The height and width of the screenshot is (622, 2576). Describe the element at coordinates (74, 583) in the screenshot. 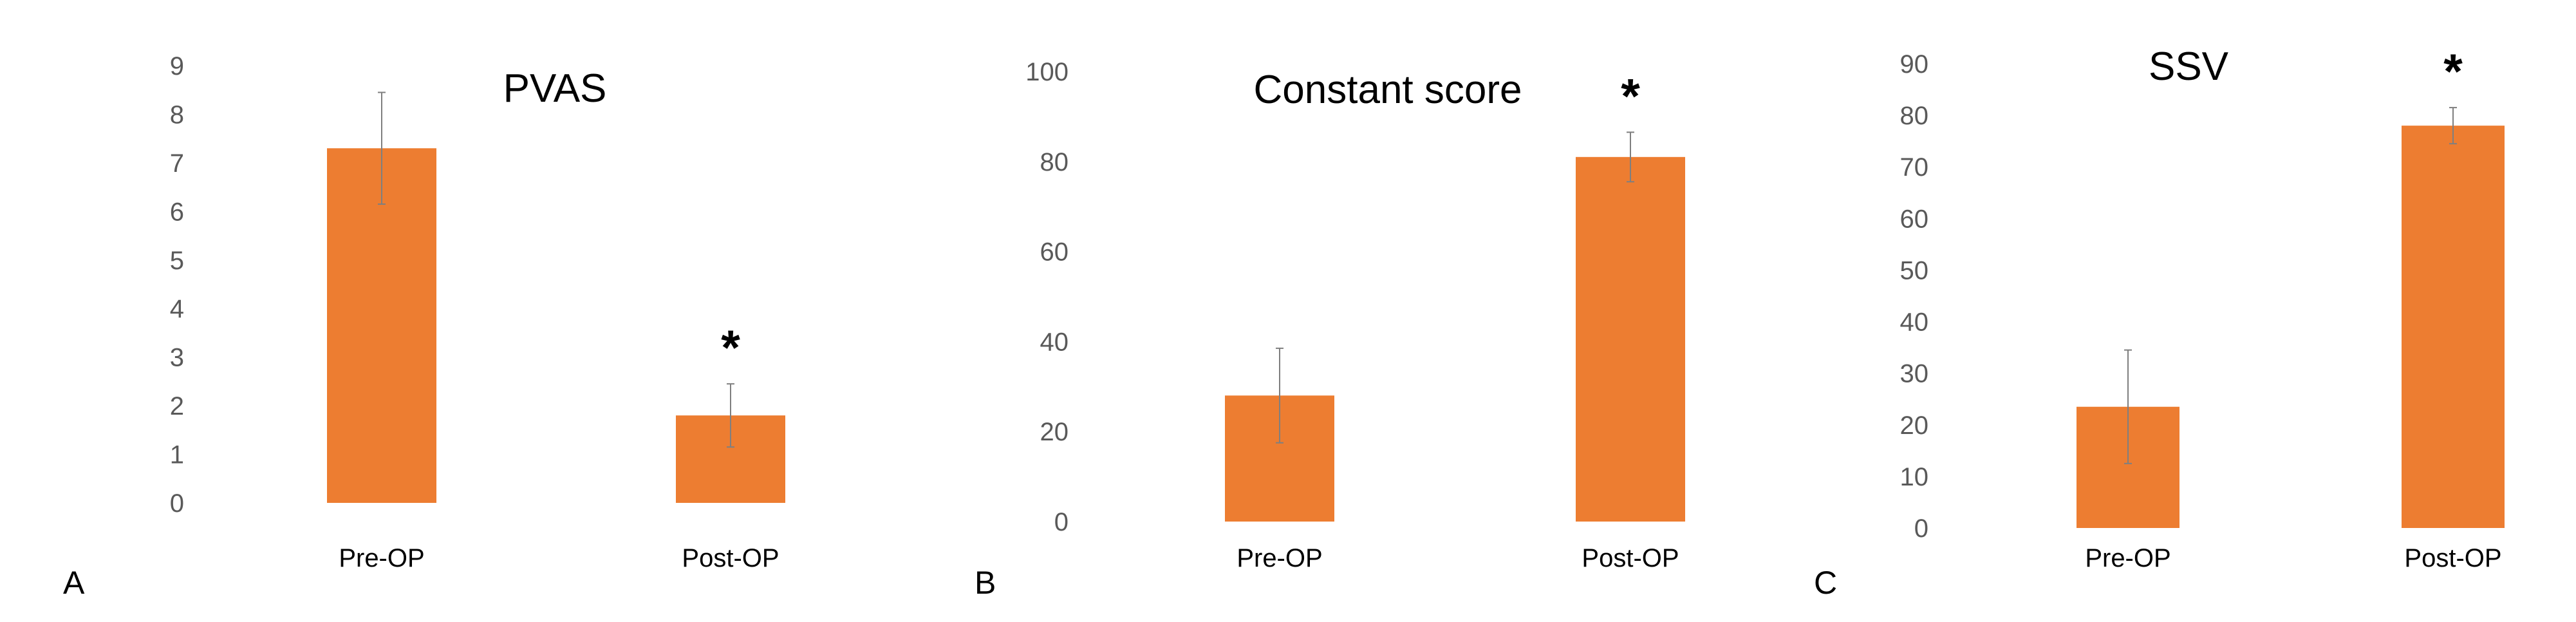

I see `chart-0-panel-letter: A` at that location.